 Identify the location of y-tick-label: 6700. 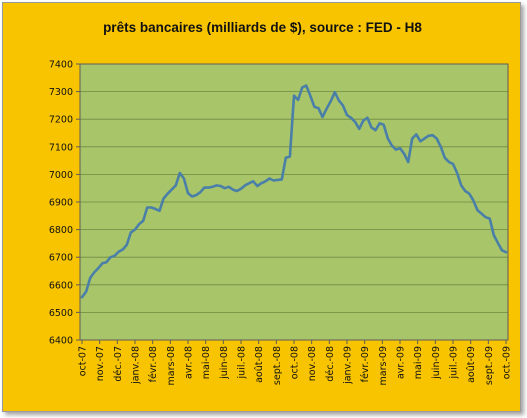
(61, 258).